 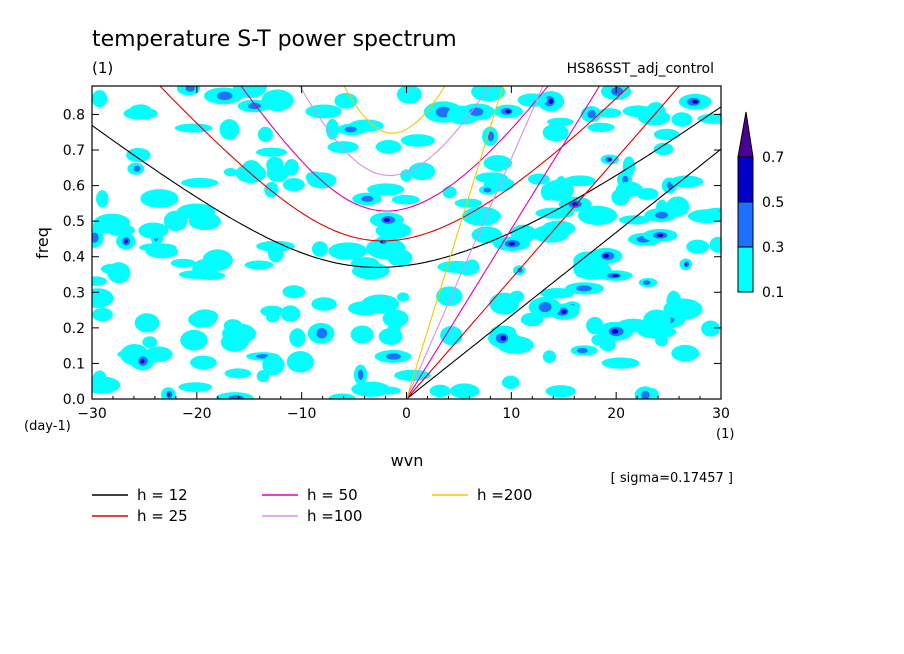 What do you see at coordinates (504, 495) in the screenshot?
I see `legend-label: h =200` at bounding box center [504, 495].